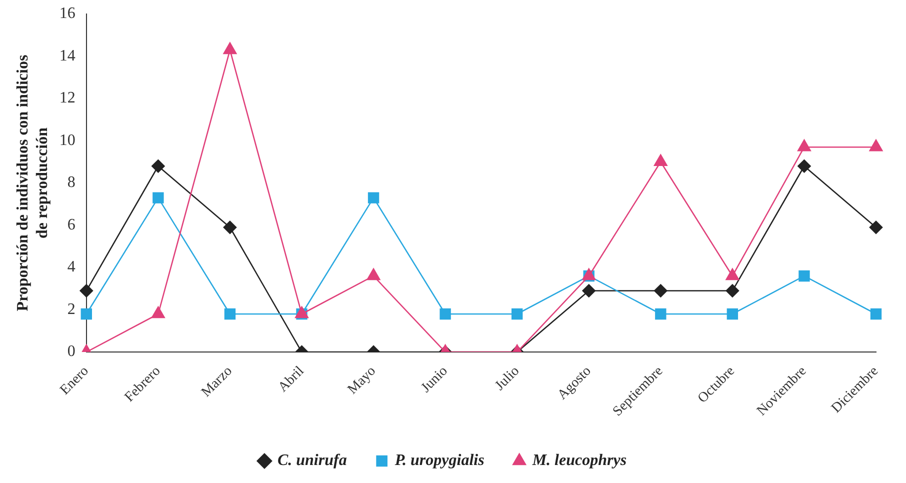  What do you see at coordinates (507, 379) in the screenshot?
I see `x-tick-label: Julio` at bounding box center [507, 379].